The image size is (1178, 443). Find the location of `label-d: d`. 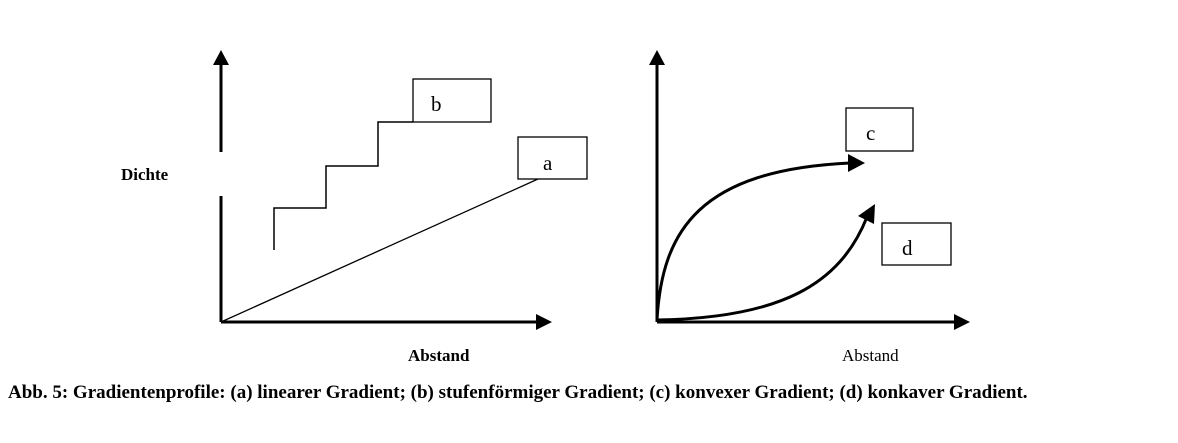

label-d: d is located at coordinates (907, 248).